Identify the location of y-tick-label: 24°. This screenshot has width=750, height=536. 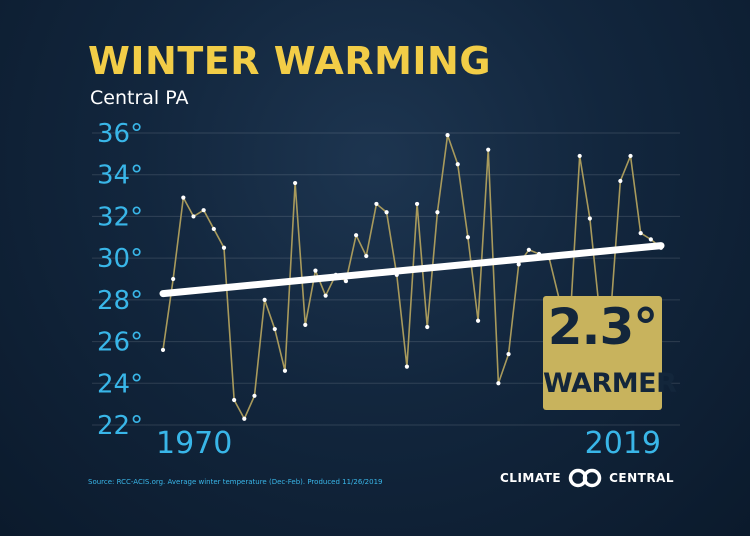
(120, 384).